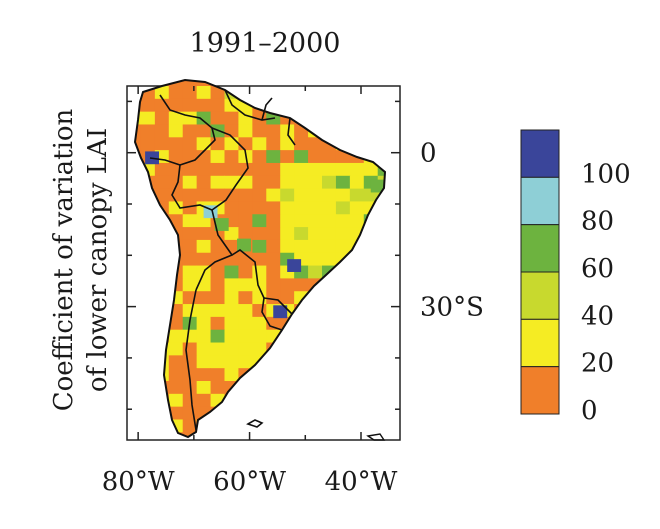 The height and width of the screenshot is (529, 660). What do you see at coordinates (597, 316) in the screenshot?
I see `colorbar-label: 40` at bounding box center [597, 316].